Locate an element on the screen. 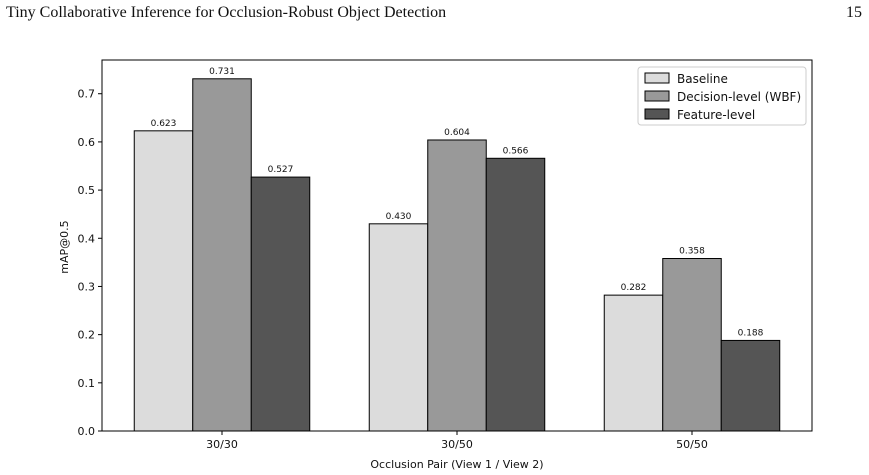 Image resolution: width=869 pixels, height=475 pixels. y-tick-label: 0.0 is located at coordinates (87, 431).